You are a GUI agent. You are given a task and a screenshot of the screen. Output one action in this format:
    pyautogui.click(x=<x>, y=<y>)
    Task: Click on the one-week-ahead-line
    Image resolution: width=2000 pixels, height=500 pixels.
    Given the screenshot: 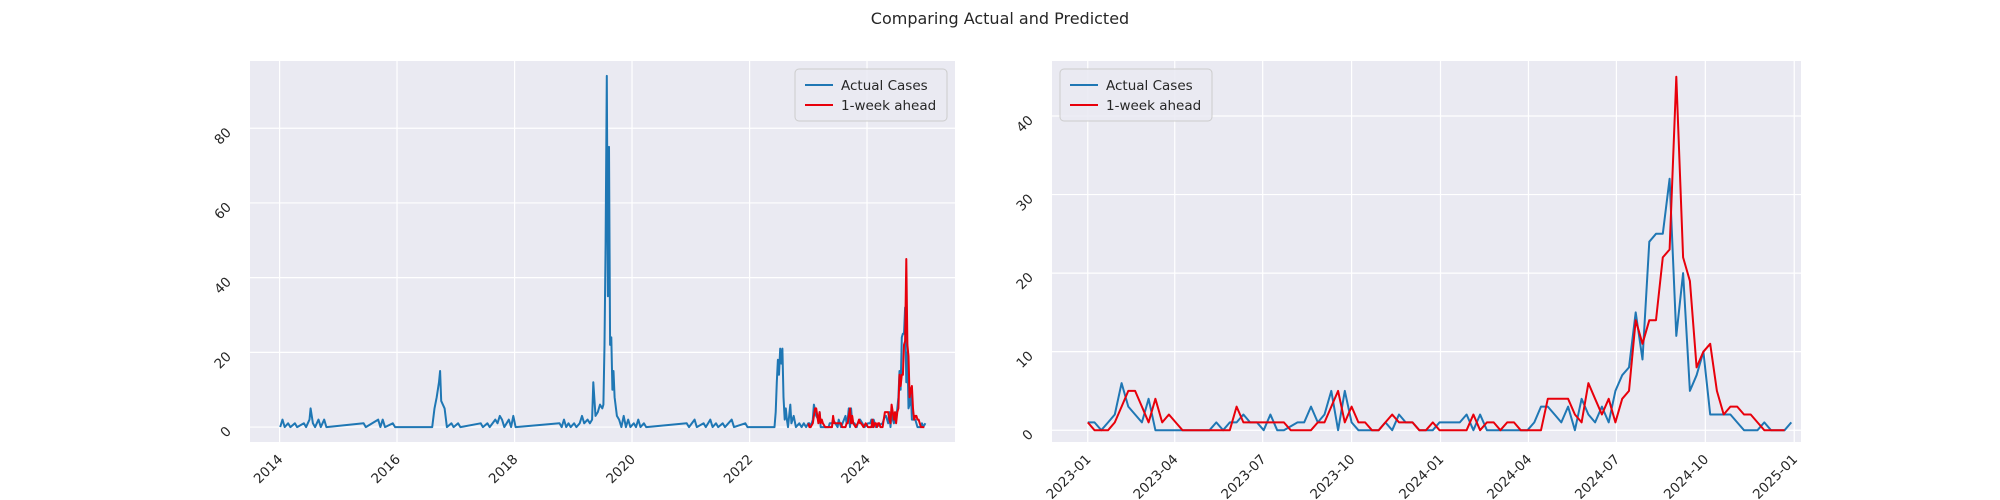 What is the action you would take?
    pyautogui.click(x=866, y=343)
    